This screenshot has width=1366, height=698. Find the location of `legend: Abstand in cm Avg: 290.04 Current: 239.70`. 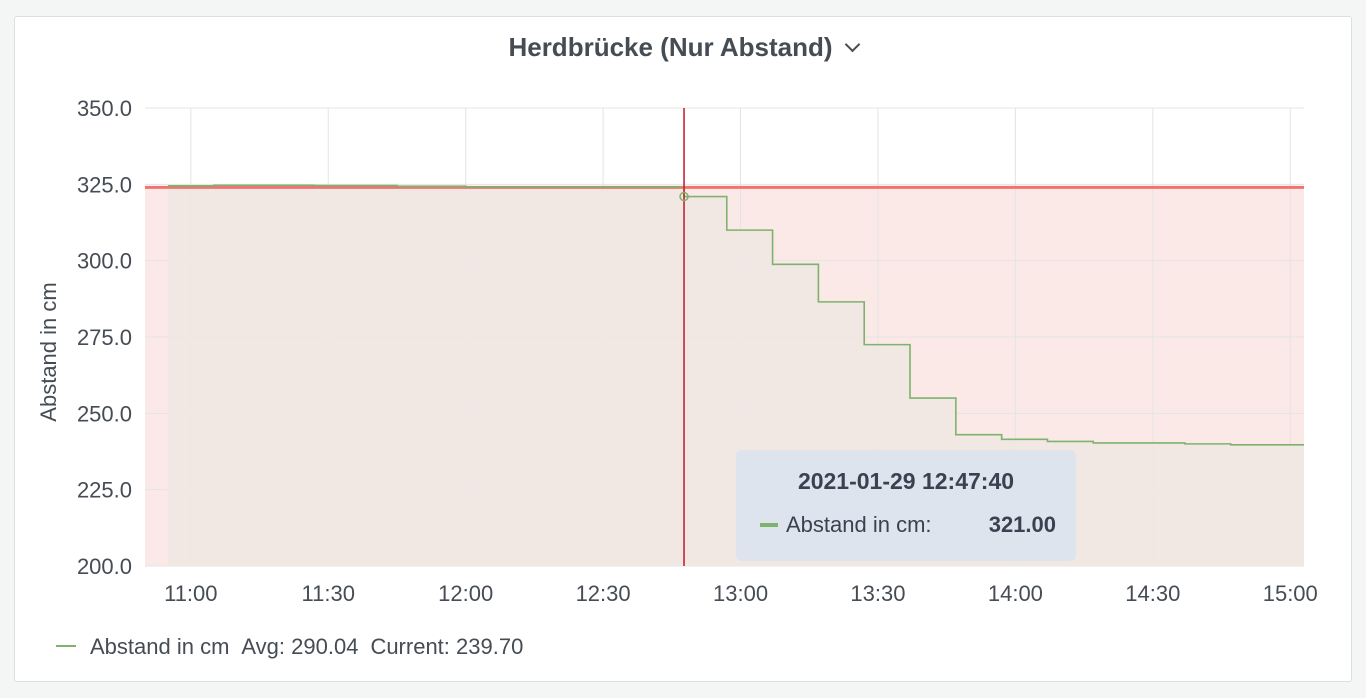

legend: Abstand in cm Avg: 290.04 Current: 239.70 is located at coordinates (295, 647).